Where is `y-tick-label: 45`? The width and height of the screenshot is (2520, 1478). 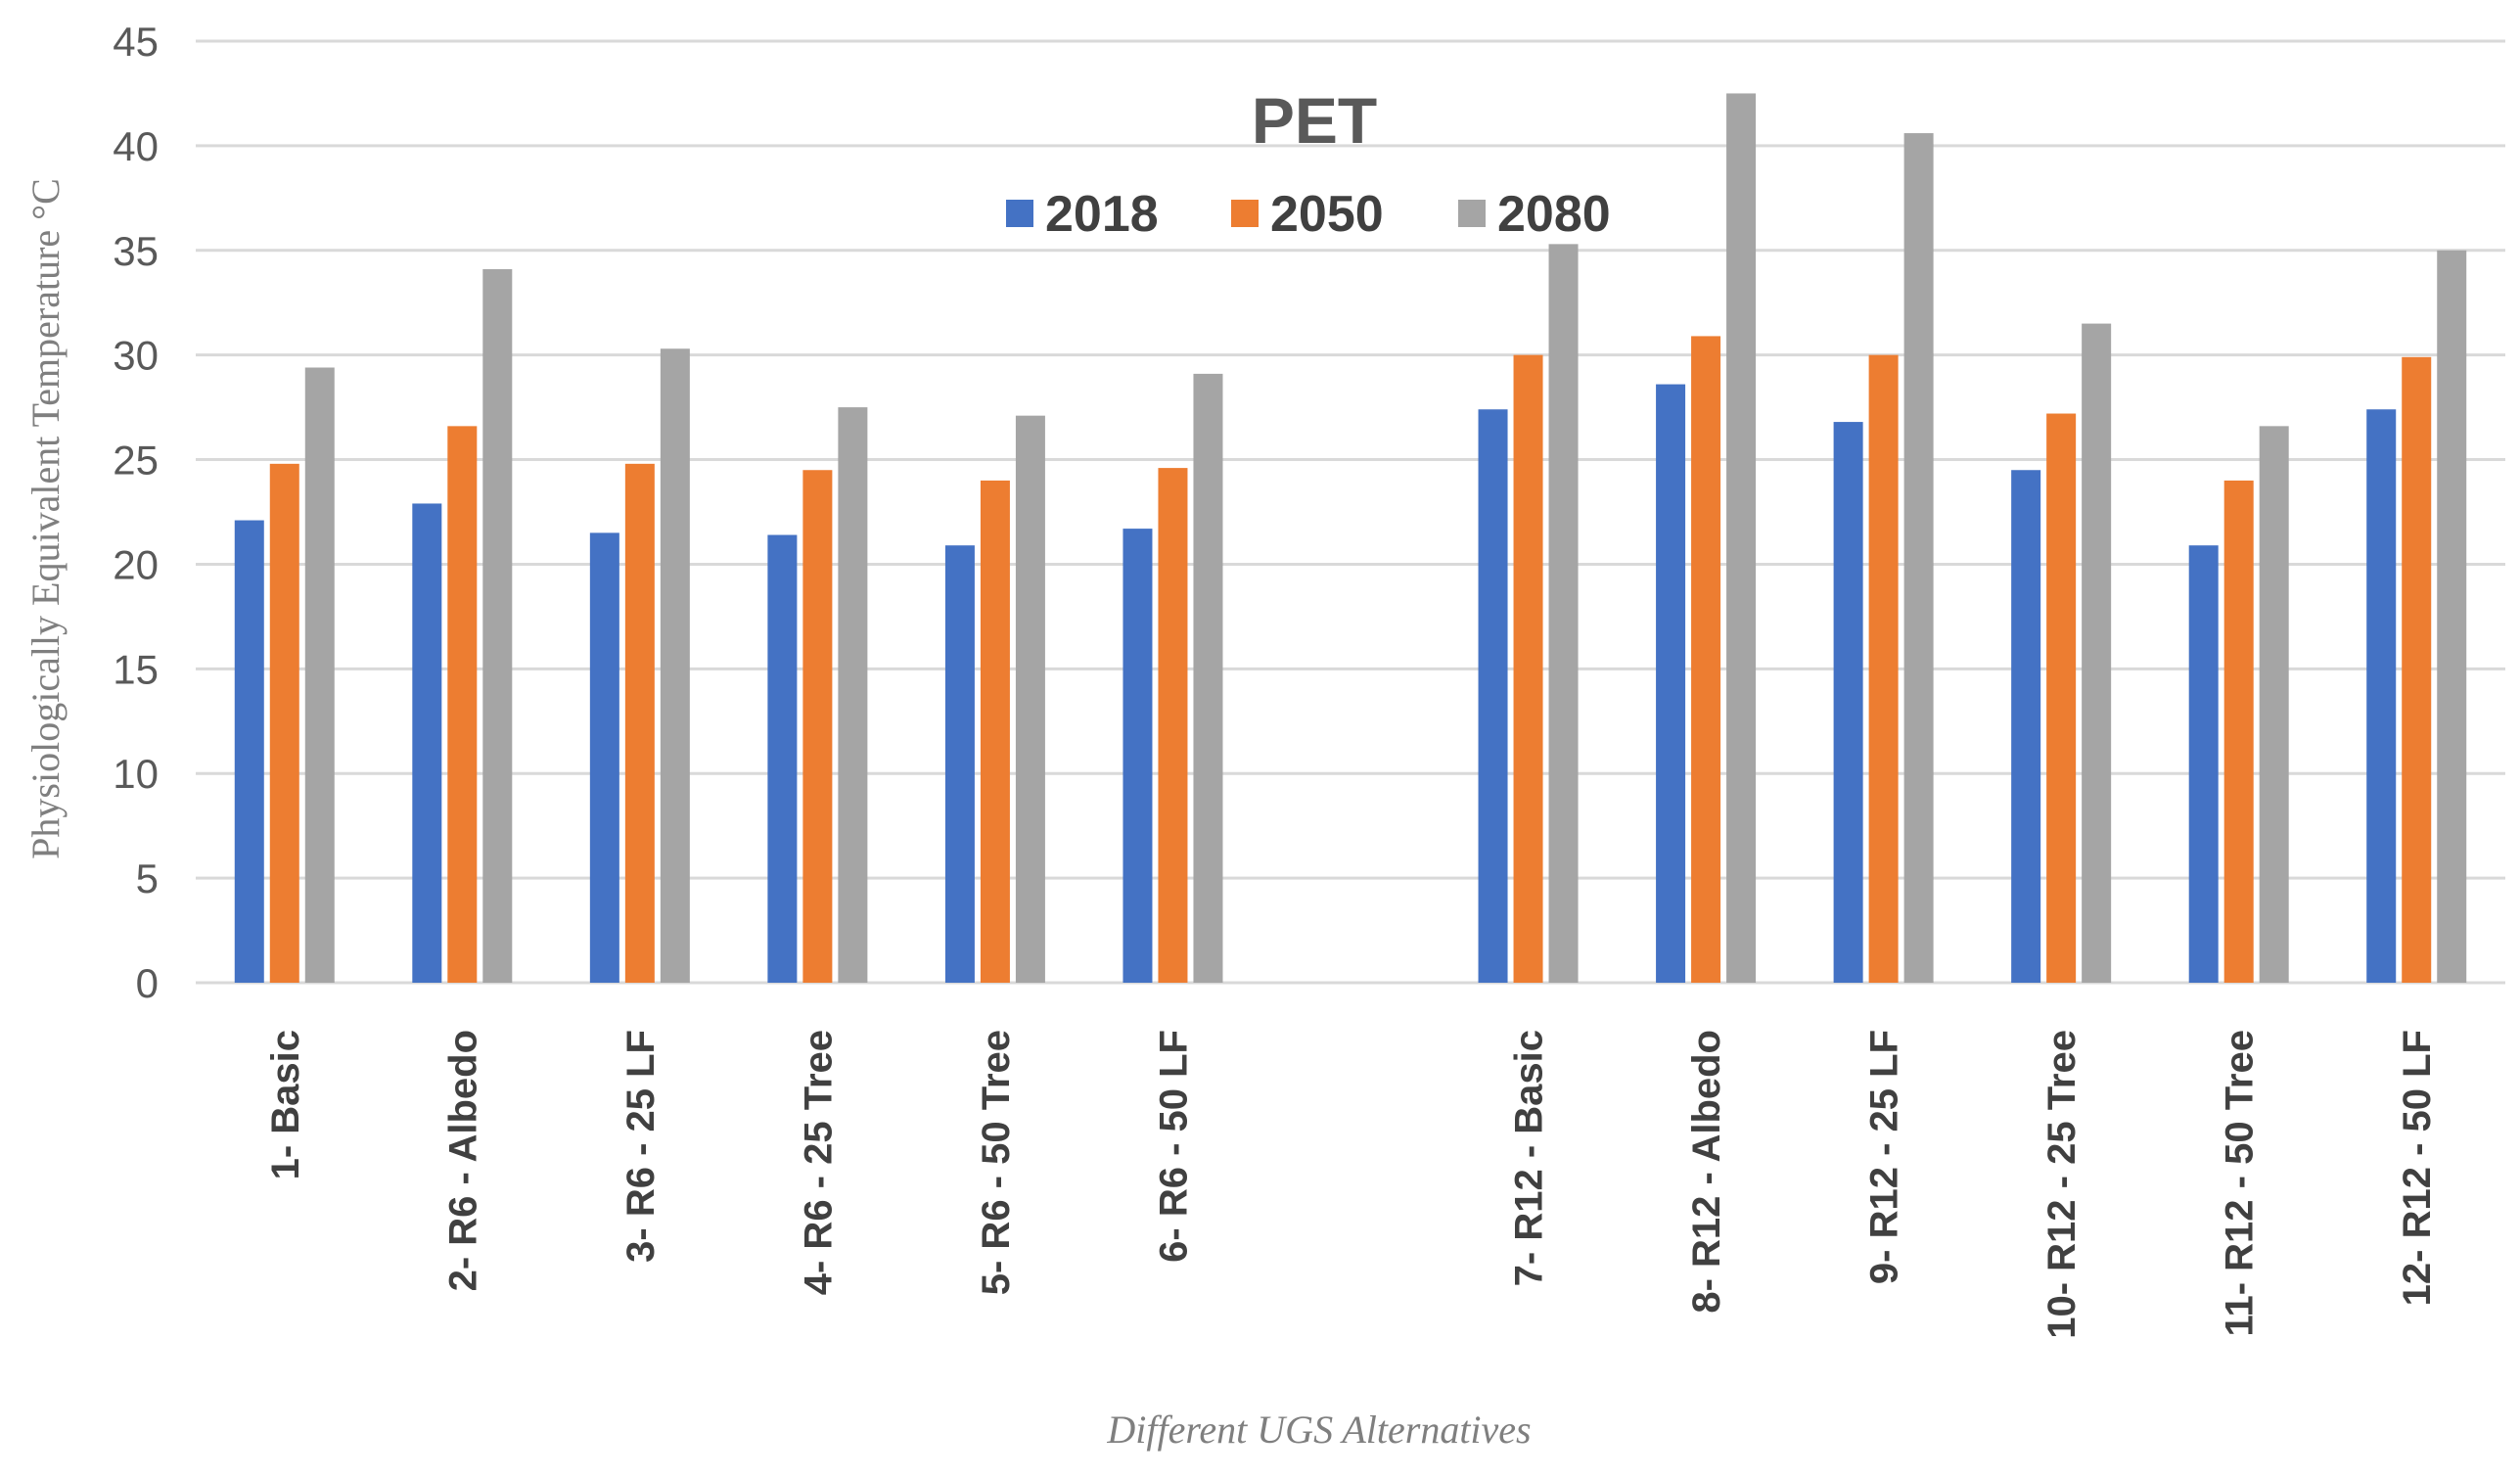 y-tick-label: 45 is located at coordinates (136, 42).